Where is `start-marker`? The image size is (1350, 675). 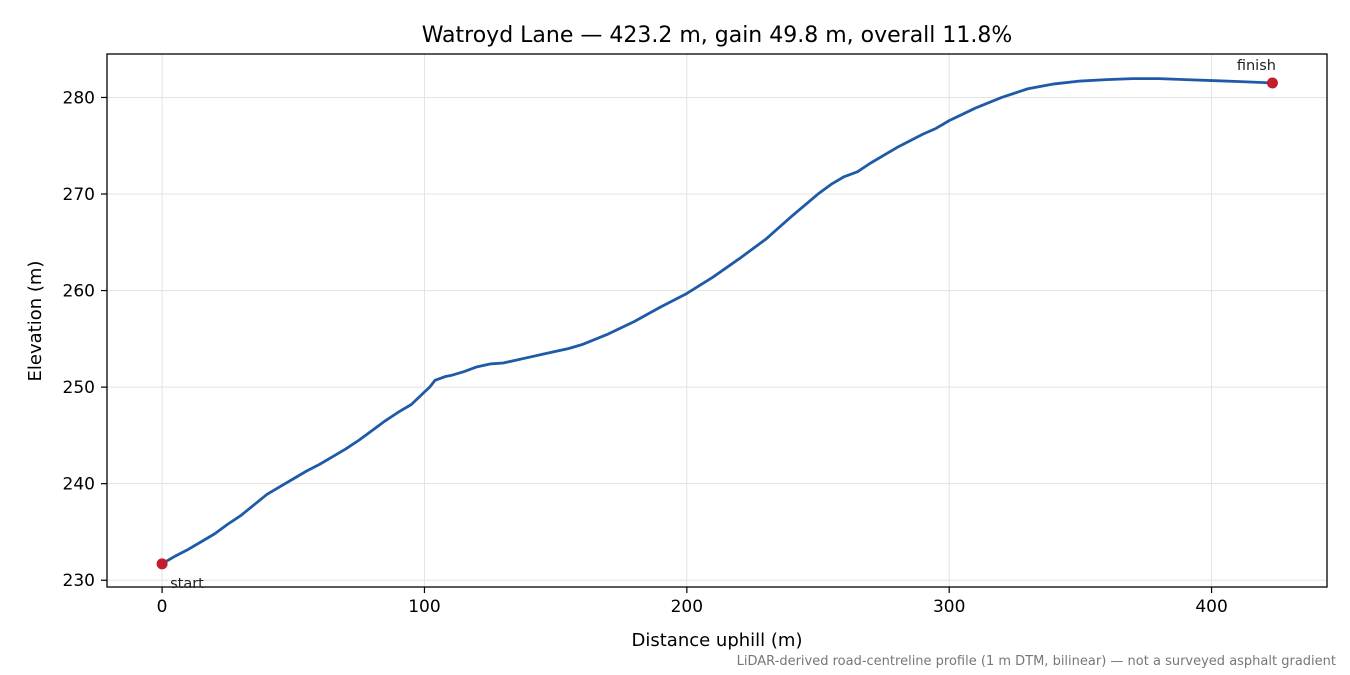 start-marker is located at coordinates (162, 564).